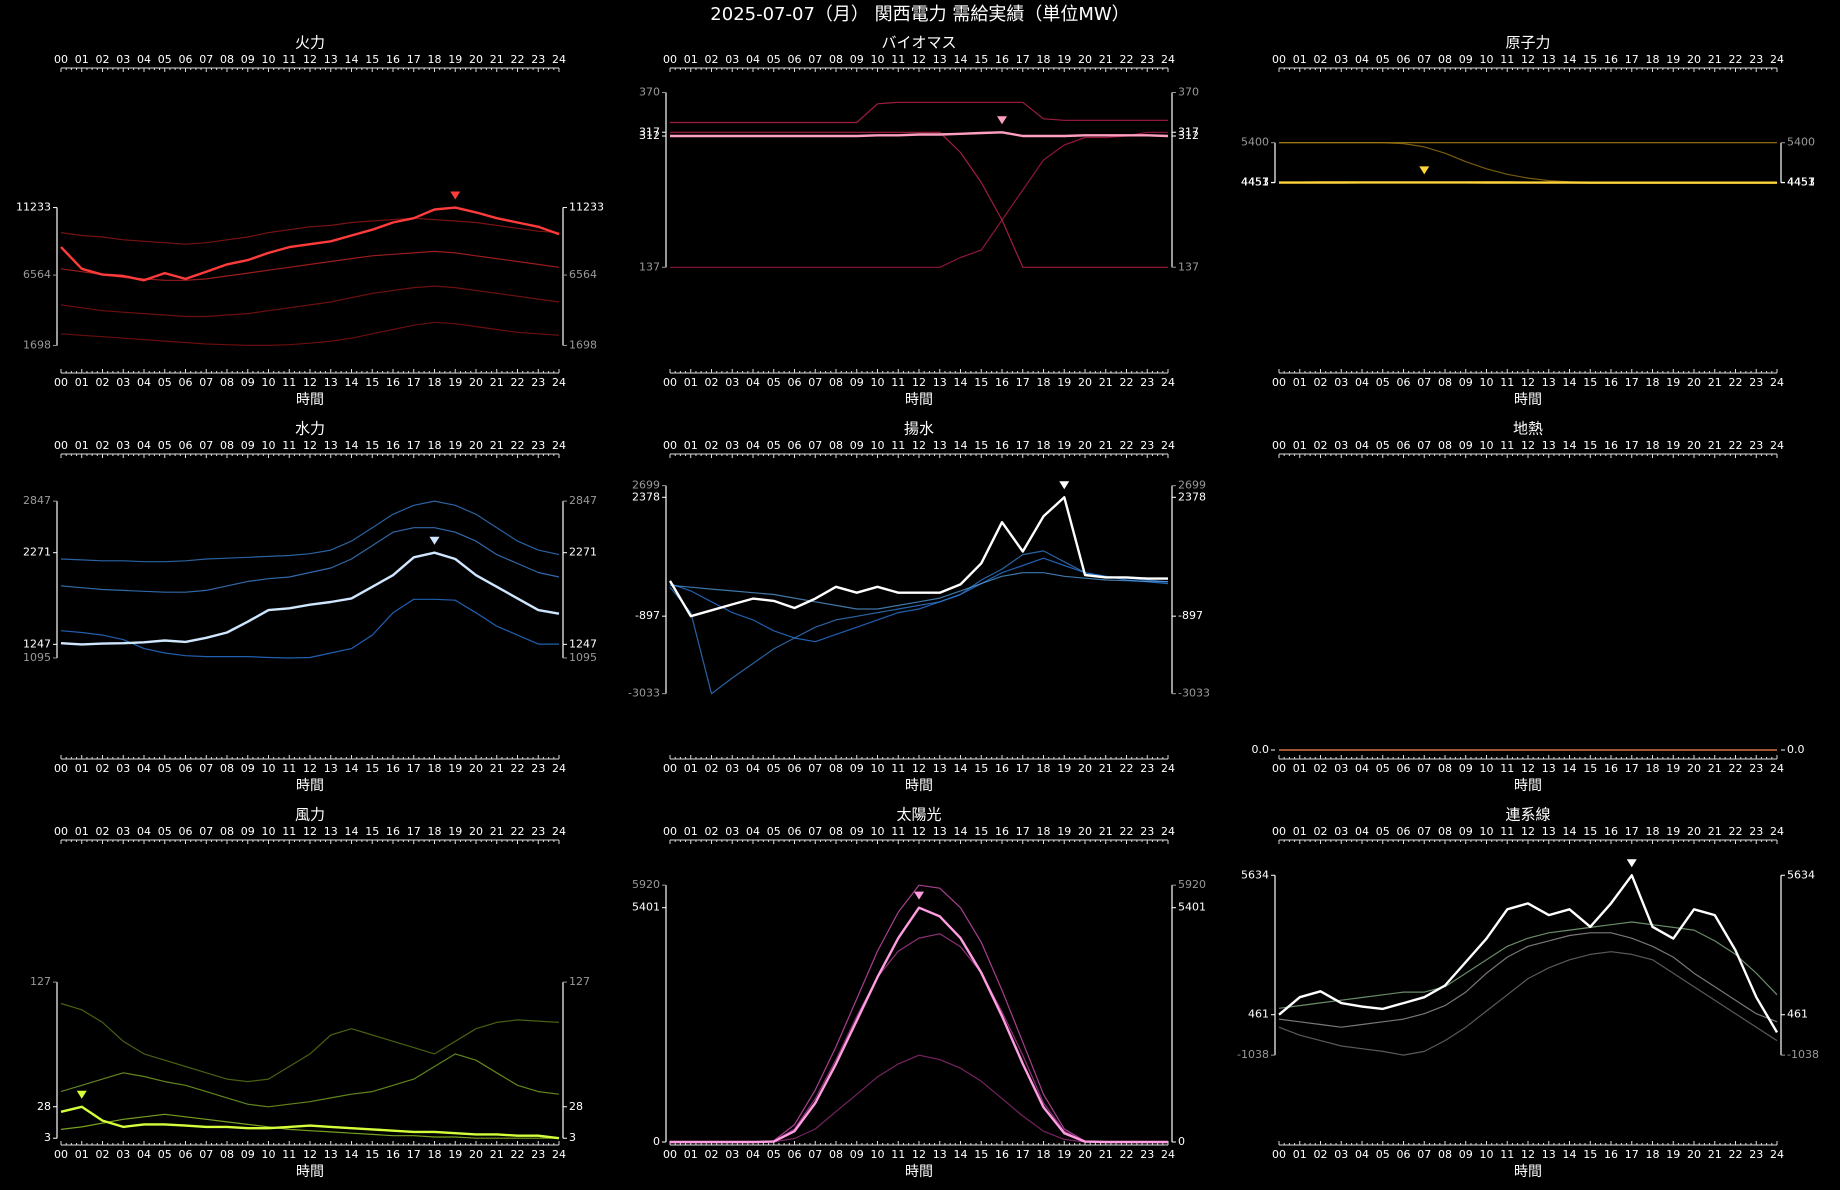  Describe the element at coordinates (37, 643) in the screenshot. I see `y-tick-label: 1247` at that location.